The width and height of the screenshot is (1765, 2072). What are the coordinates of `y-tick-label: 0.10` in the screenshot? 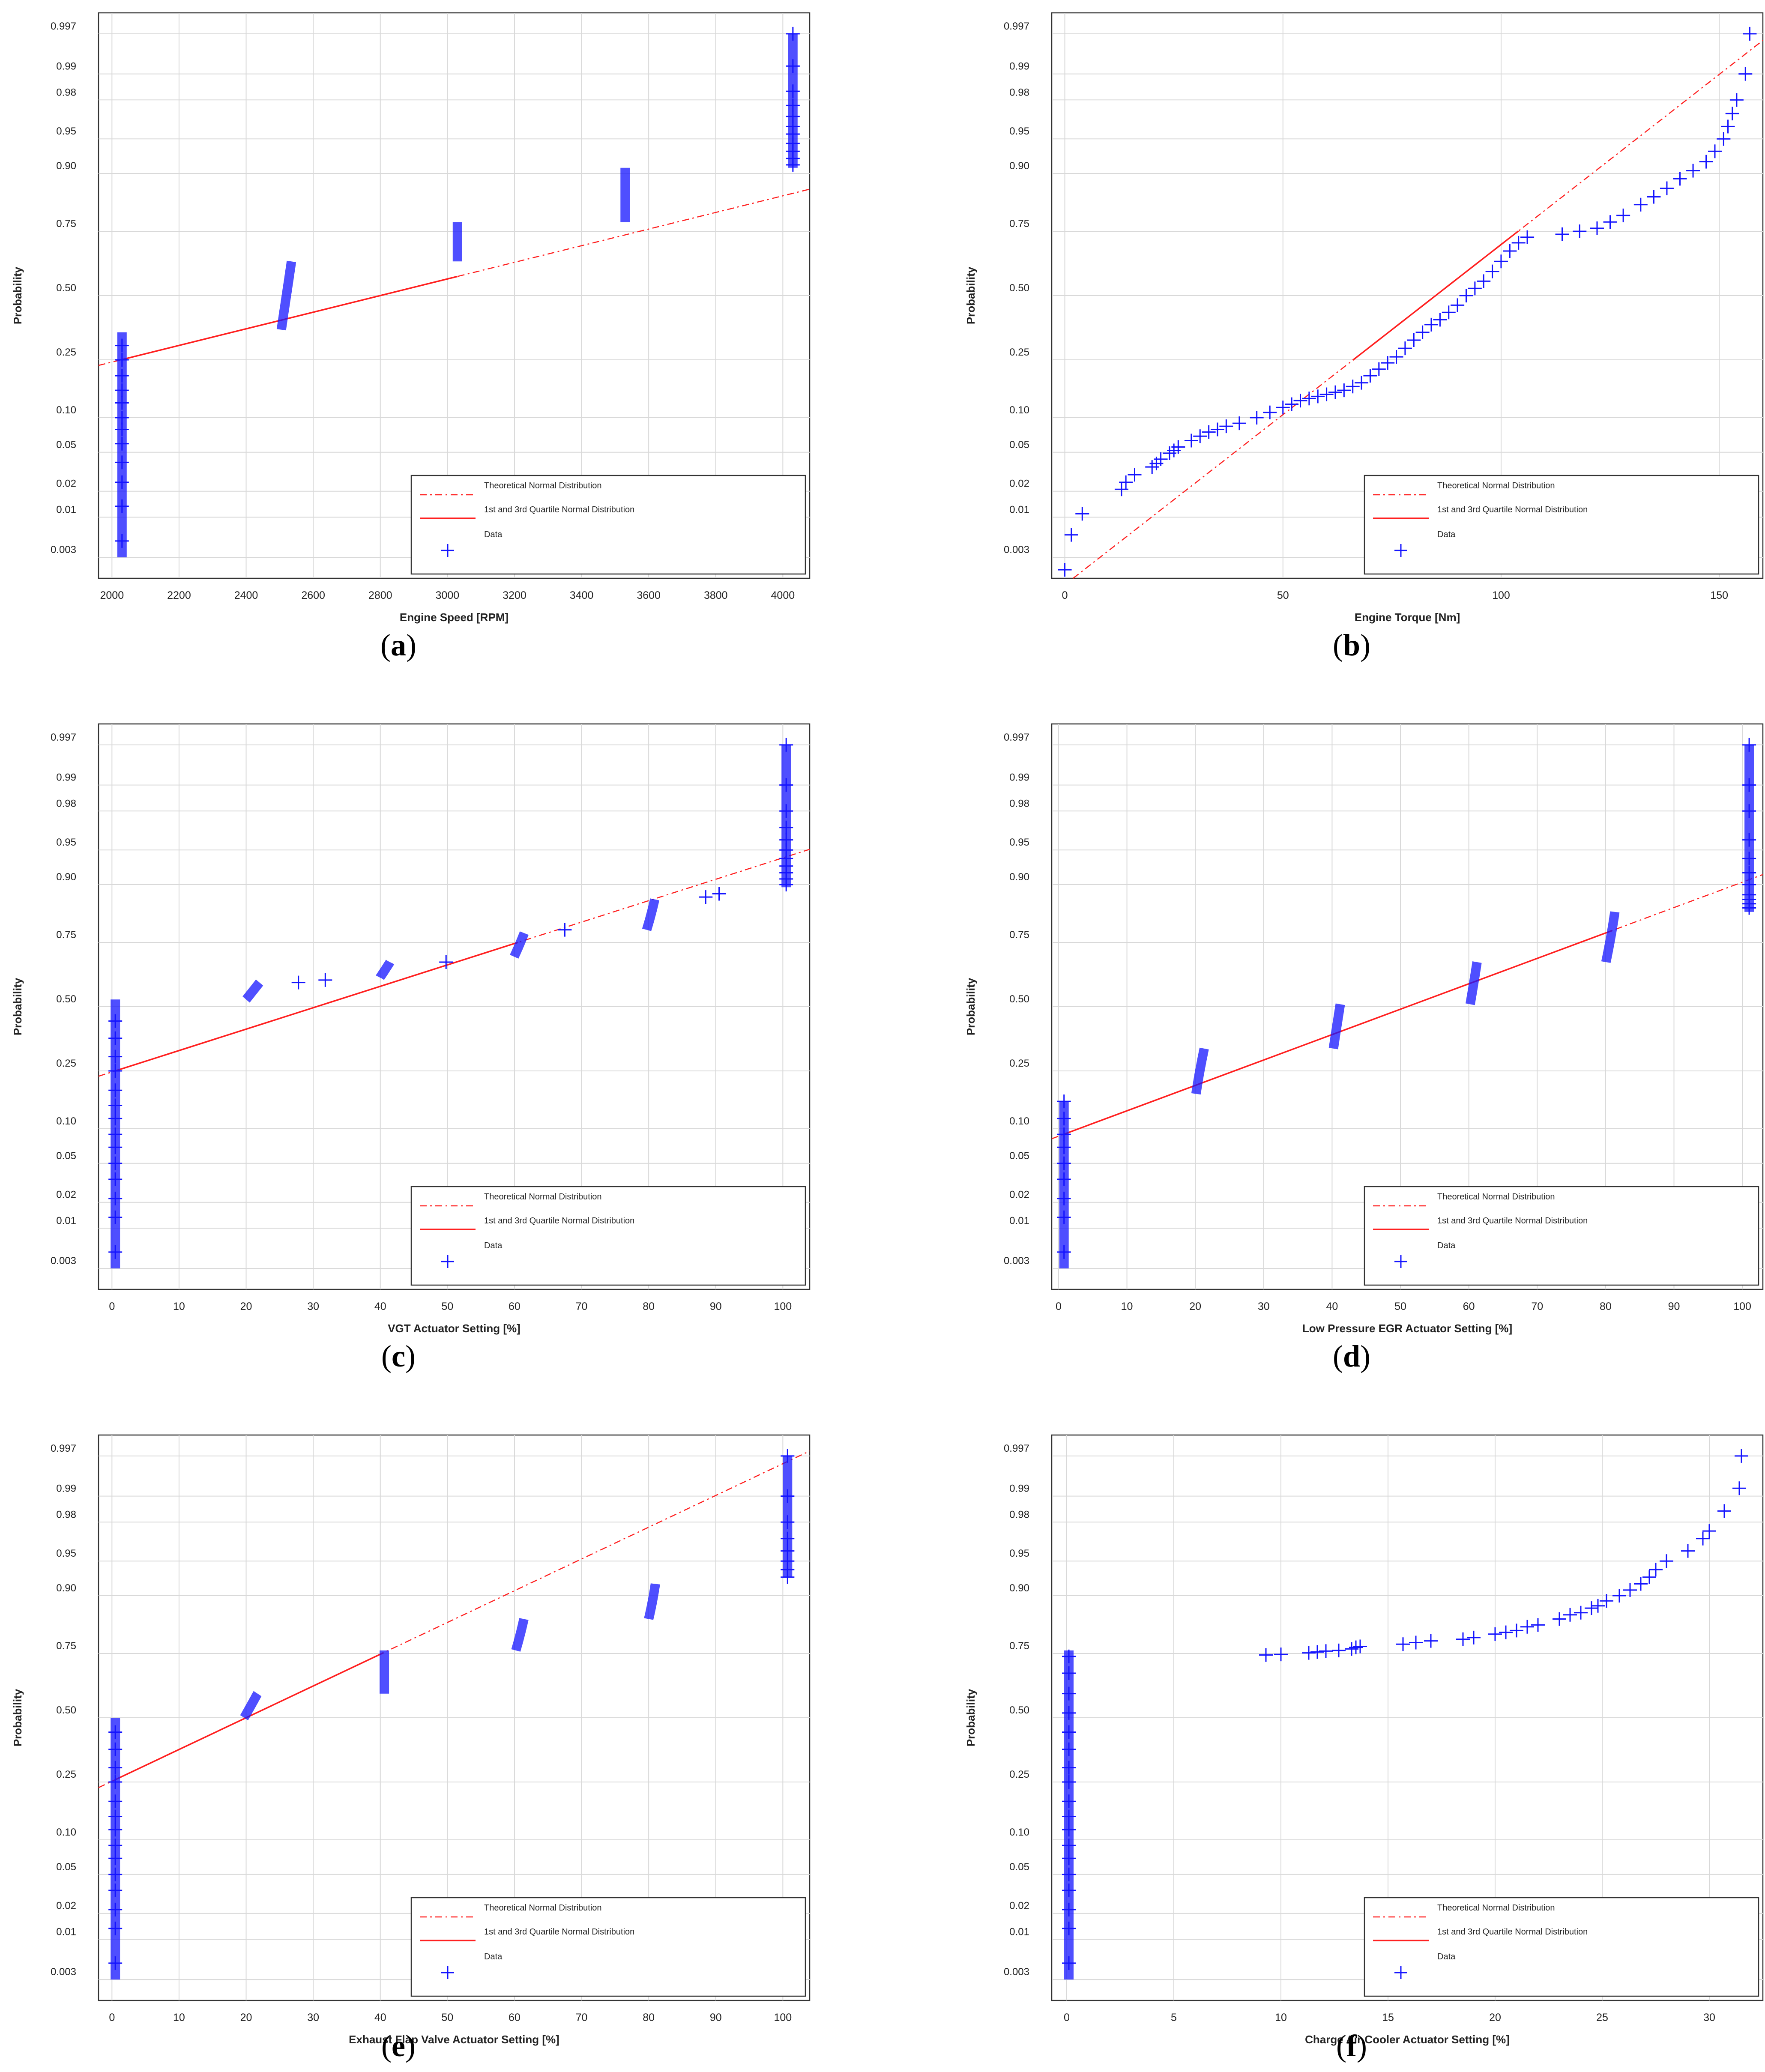 It's located at (1019, 410).